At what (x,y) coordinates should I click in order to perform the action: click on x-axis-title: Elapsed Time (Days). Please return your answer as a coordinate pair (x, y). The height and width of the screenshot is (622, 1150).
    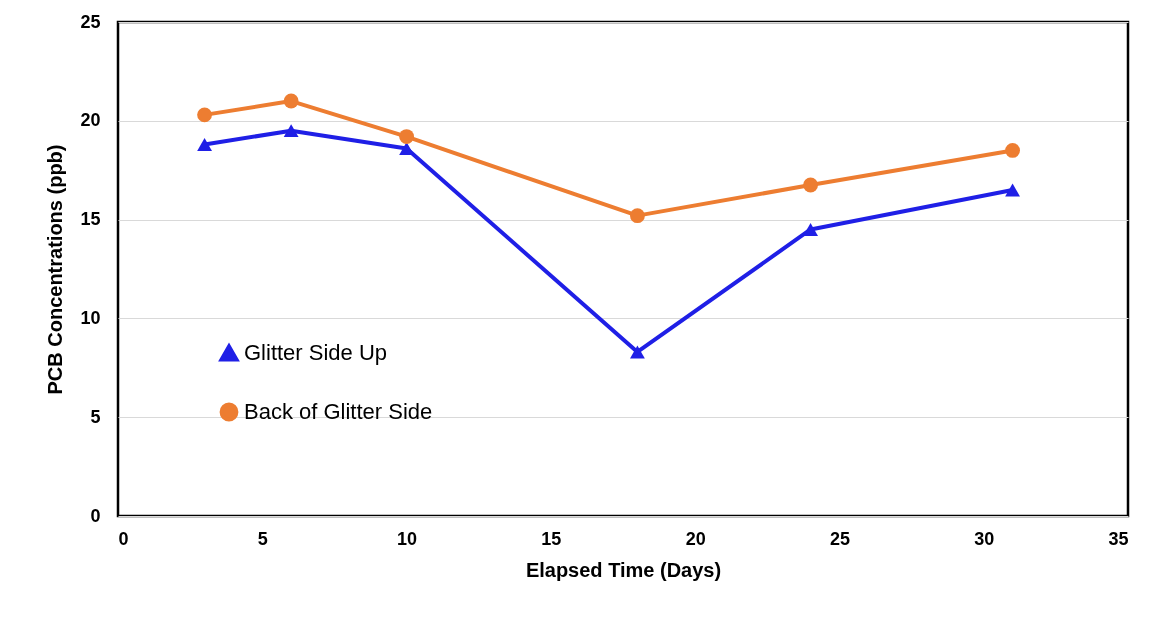
    Looking at the image, I should click on (623, 569).